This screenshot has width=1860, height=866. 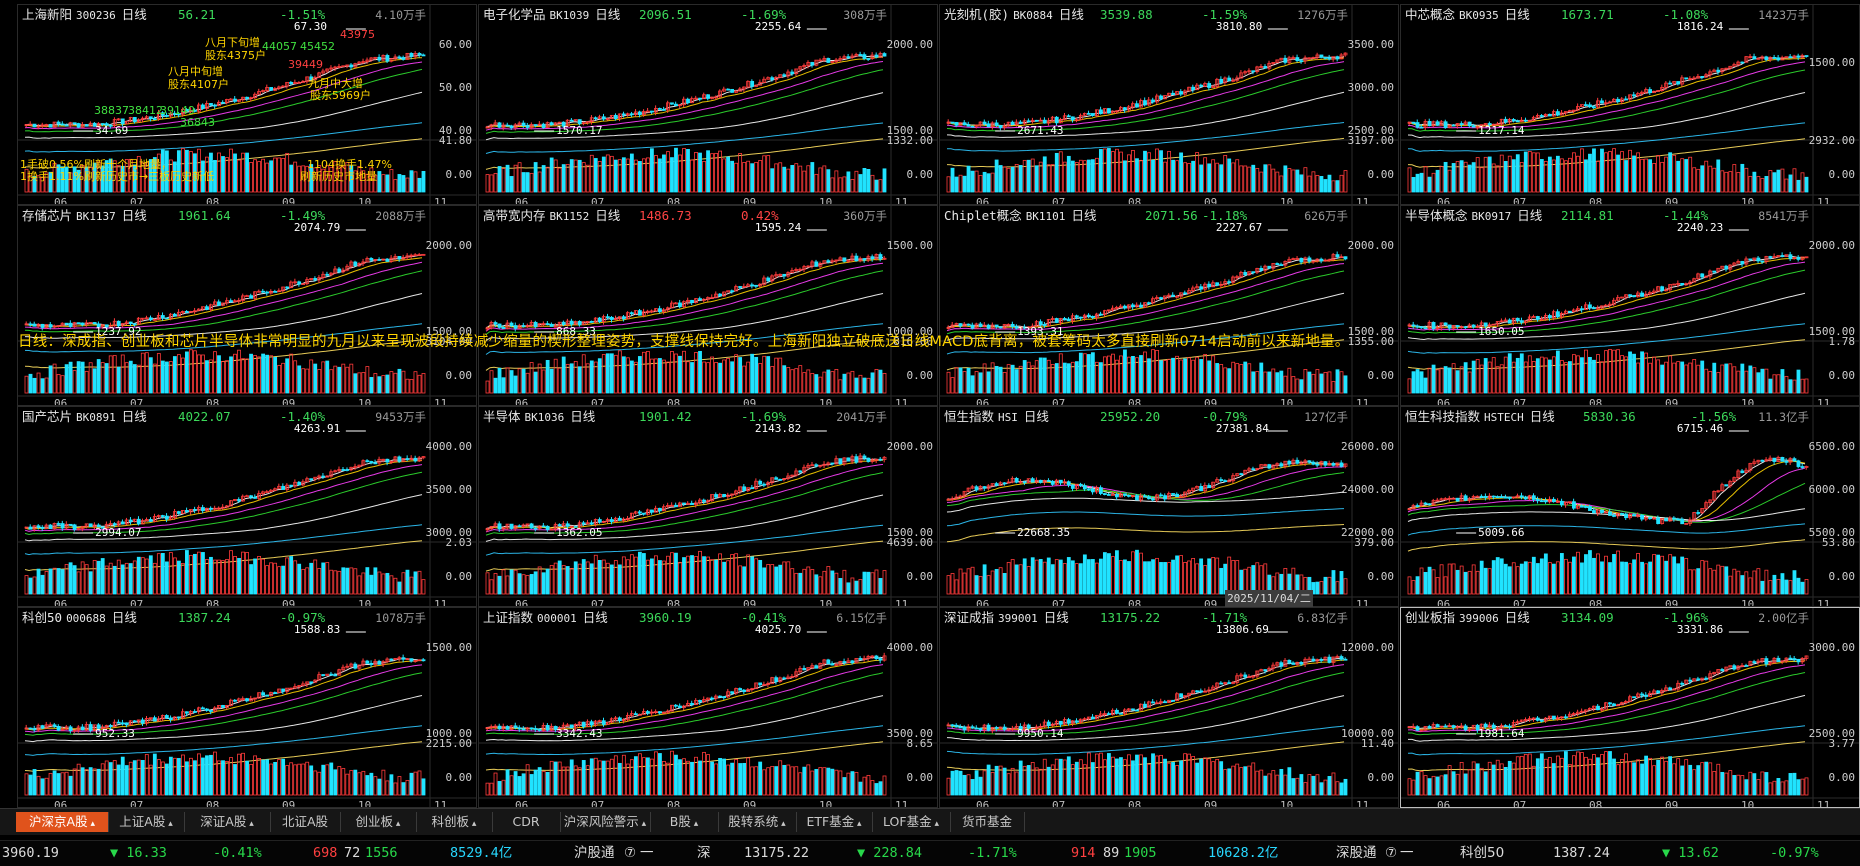 What do you see at coordinates (861, 618) in the screenshot?
I see `volume-label: 6.15亿手` at bounding box center [861, 618].